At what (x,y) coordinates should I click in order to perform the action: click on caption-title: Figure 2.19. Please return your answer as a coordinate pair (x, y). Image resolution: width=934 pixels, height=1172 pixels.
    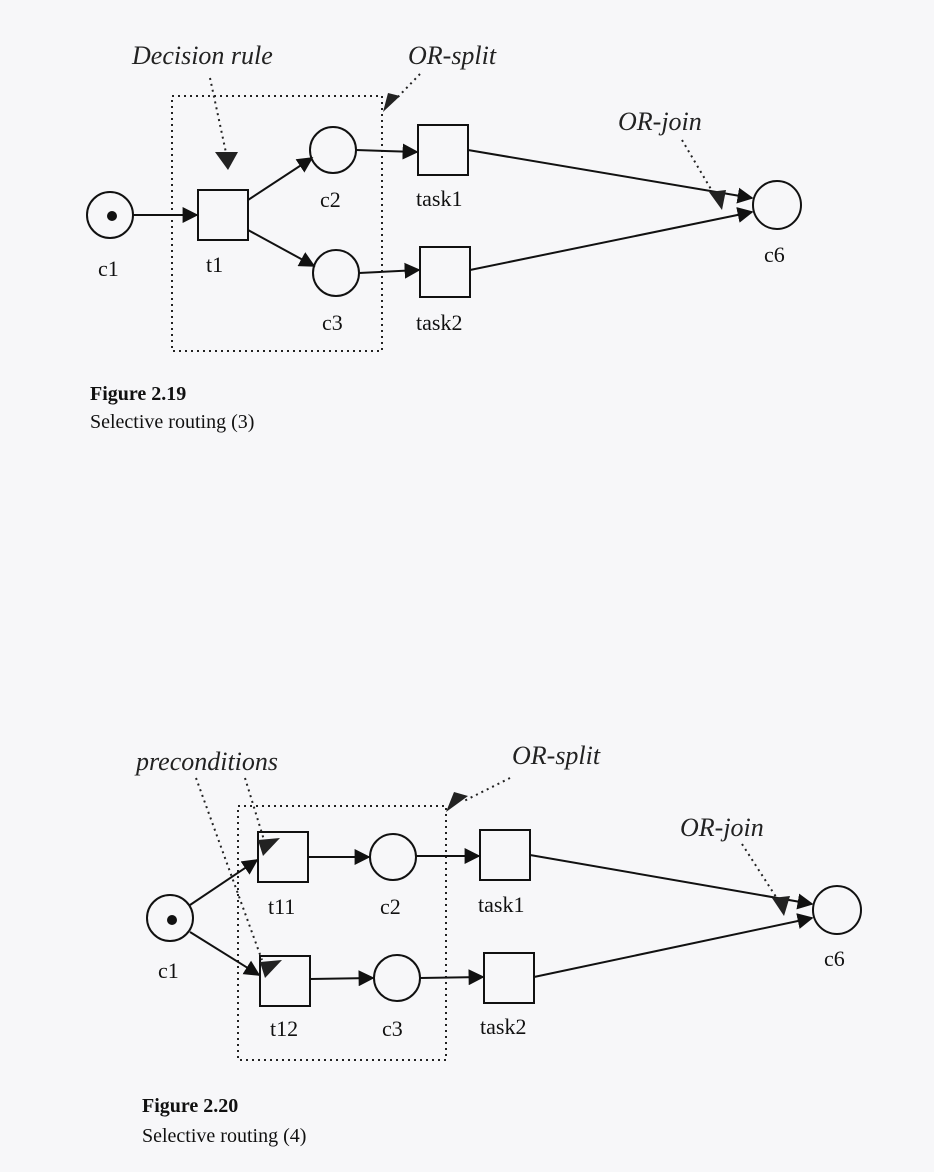
    Looking at the image, I should click on (138, 394).